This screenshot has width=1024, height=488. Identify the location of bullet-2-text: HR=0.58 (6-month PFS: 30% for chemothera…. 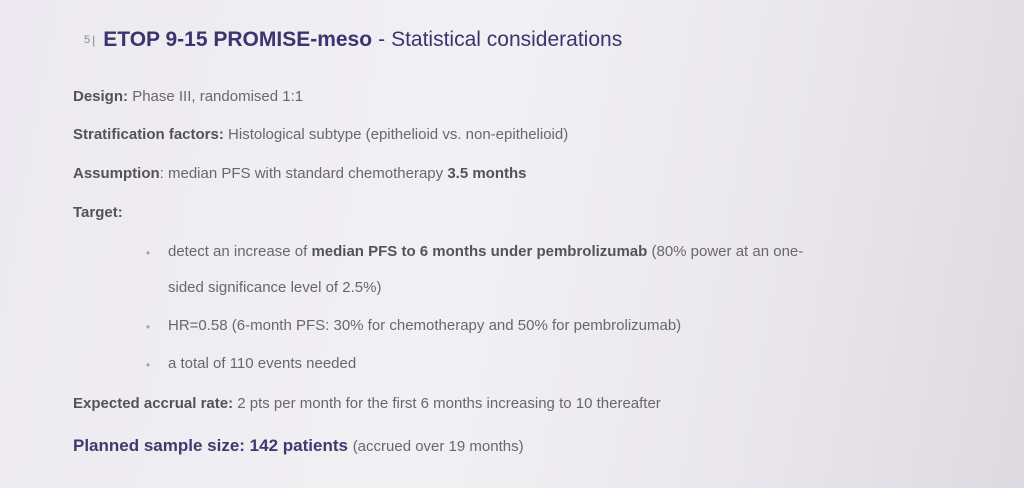
(425, 325).